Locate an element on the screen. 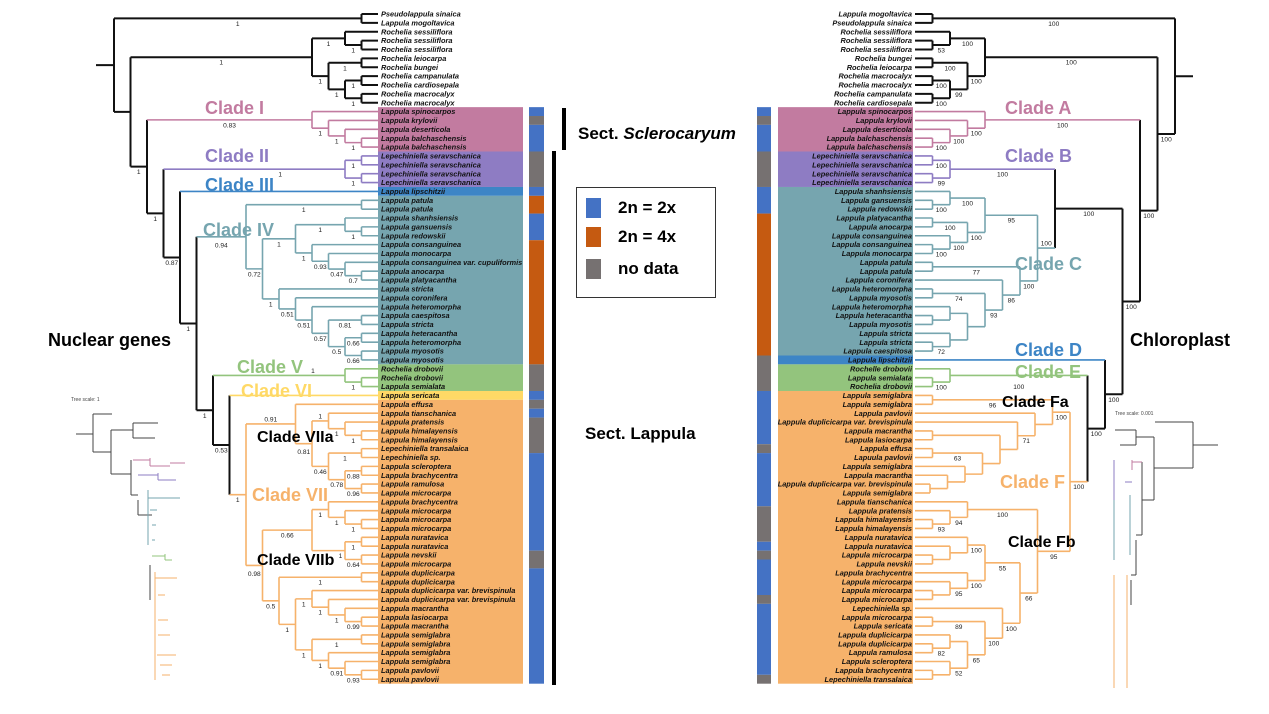 This screenshot has height=714, width=1269. taxon-label: Lappula myosotis is located at coordinates (412, 351).